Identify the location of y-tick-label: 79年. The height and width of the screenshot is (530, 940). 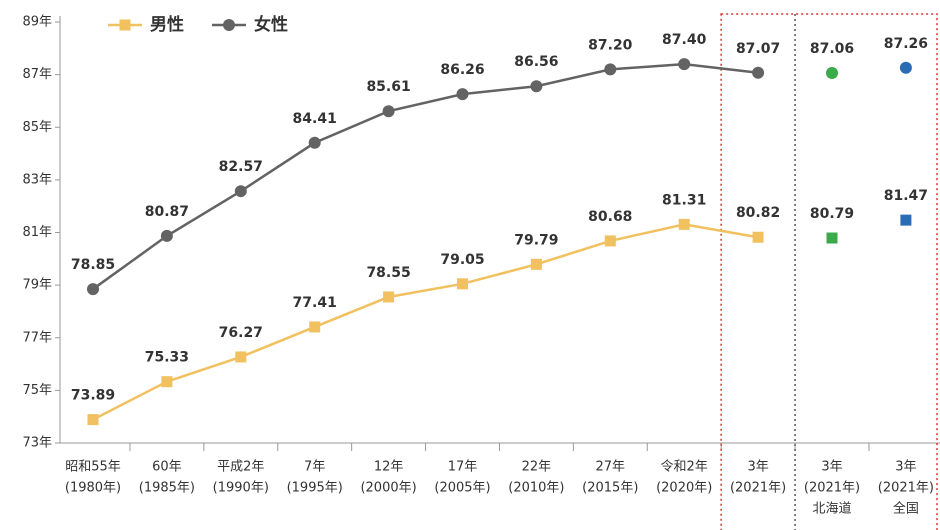
(37, 285).